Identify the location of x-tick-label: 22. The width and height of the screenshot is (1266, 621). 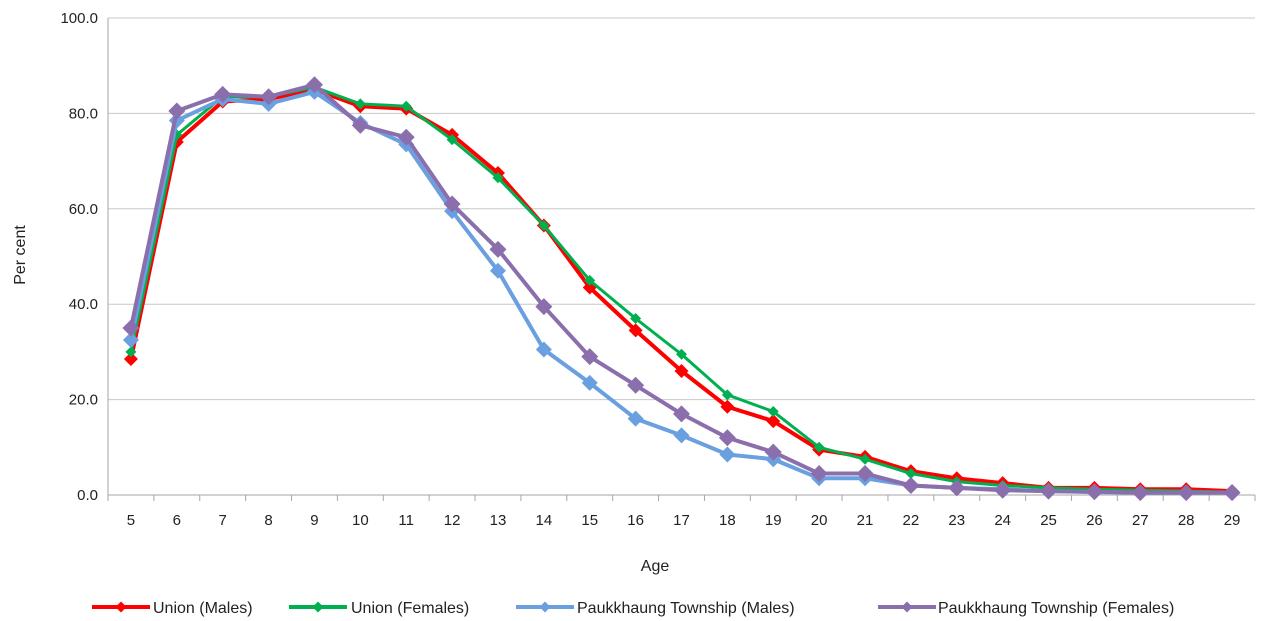
(911, 520).